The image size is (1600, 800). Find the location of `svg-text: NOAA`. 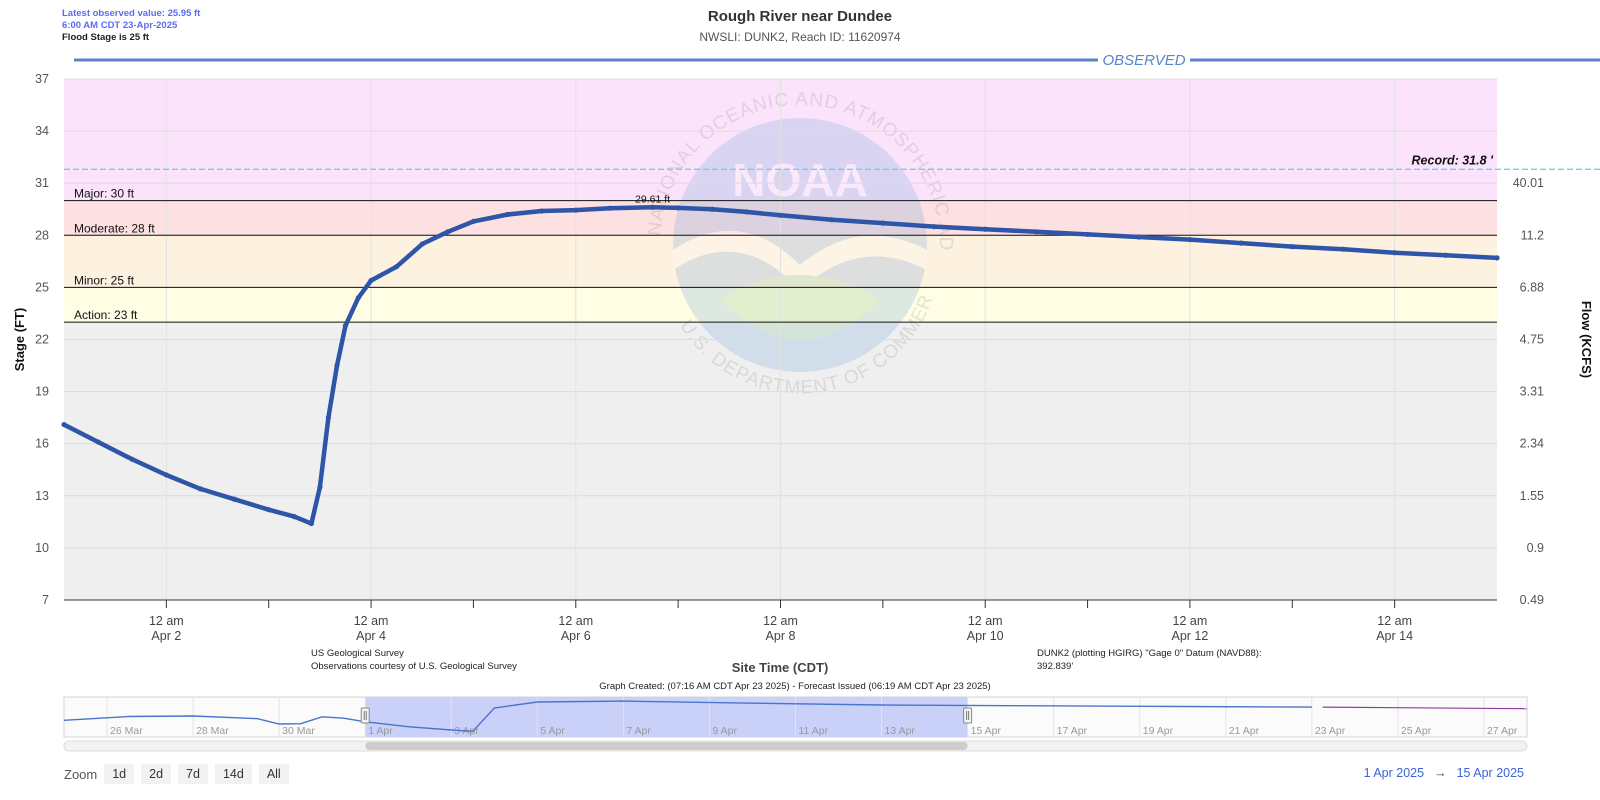

svg-text: NOAA is located at coordinates (799, 180).